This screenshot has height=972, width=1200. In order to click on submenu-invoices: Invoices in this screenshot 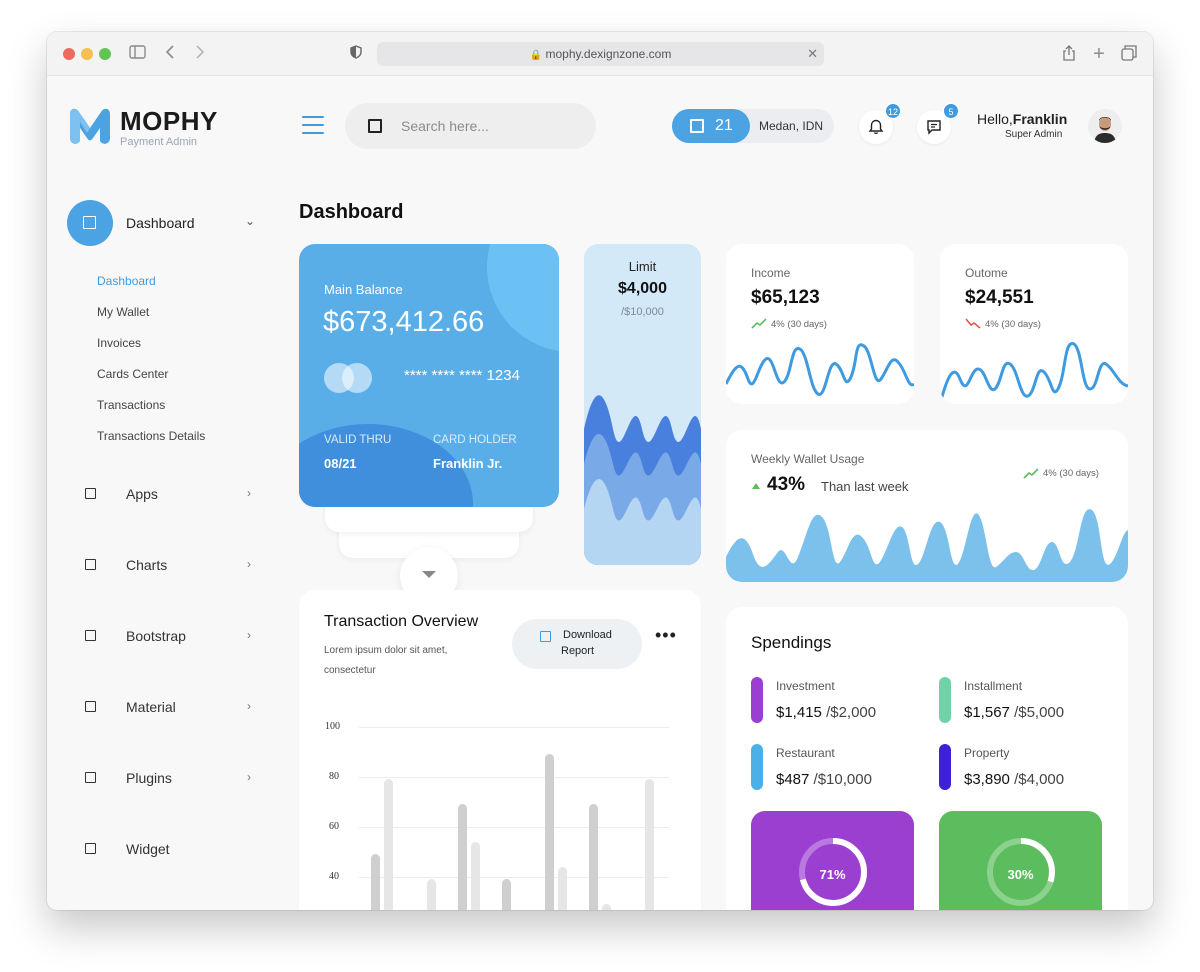, I will do `click(119, 343)`.